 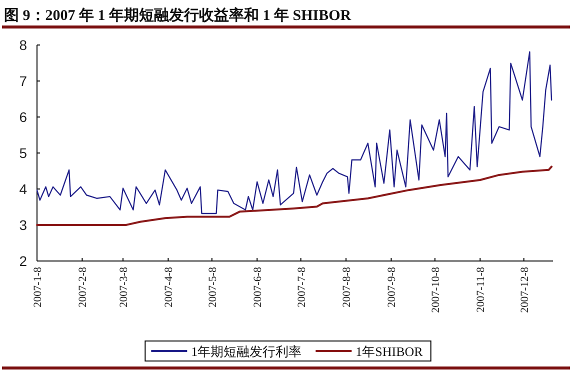 I want to click on y-tick-label: 5, so click(x=23, y=153).